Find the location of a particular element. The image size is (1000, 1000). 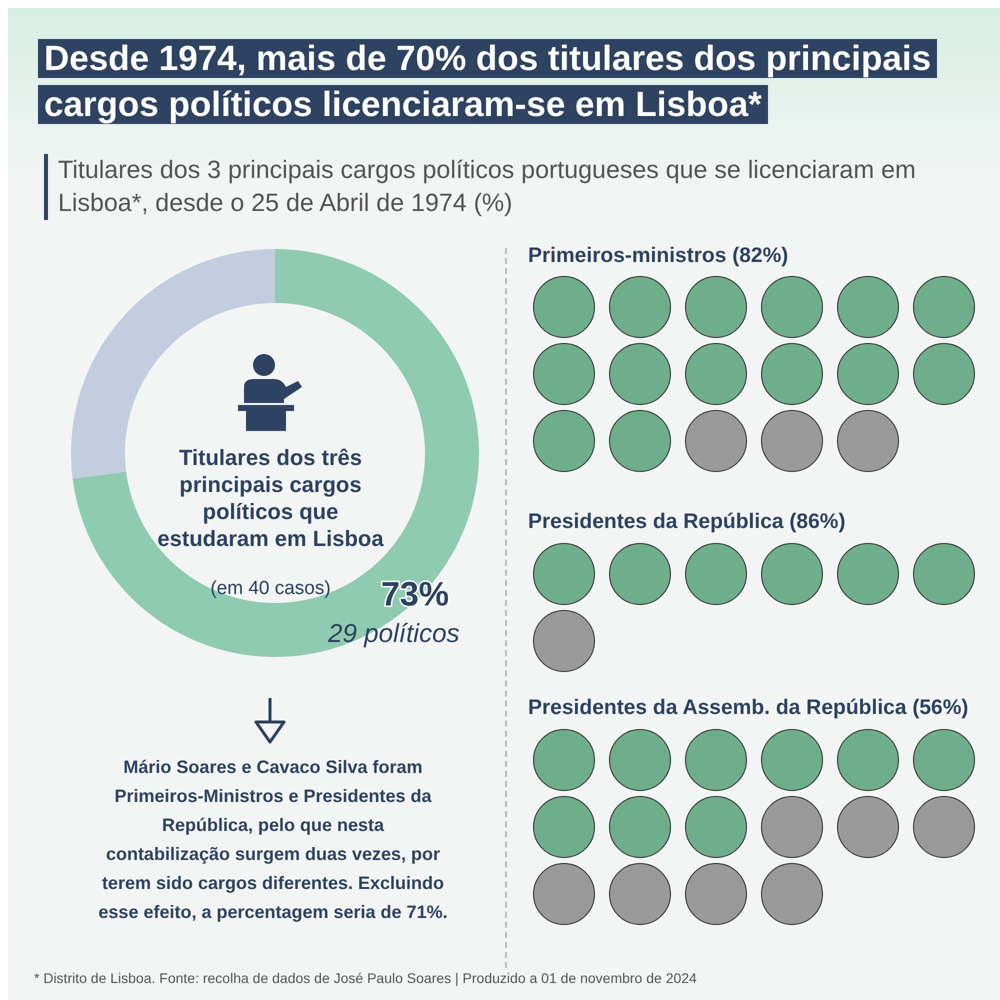

text: 29 políticos is located at coordinates (394, 633).